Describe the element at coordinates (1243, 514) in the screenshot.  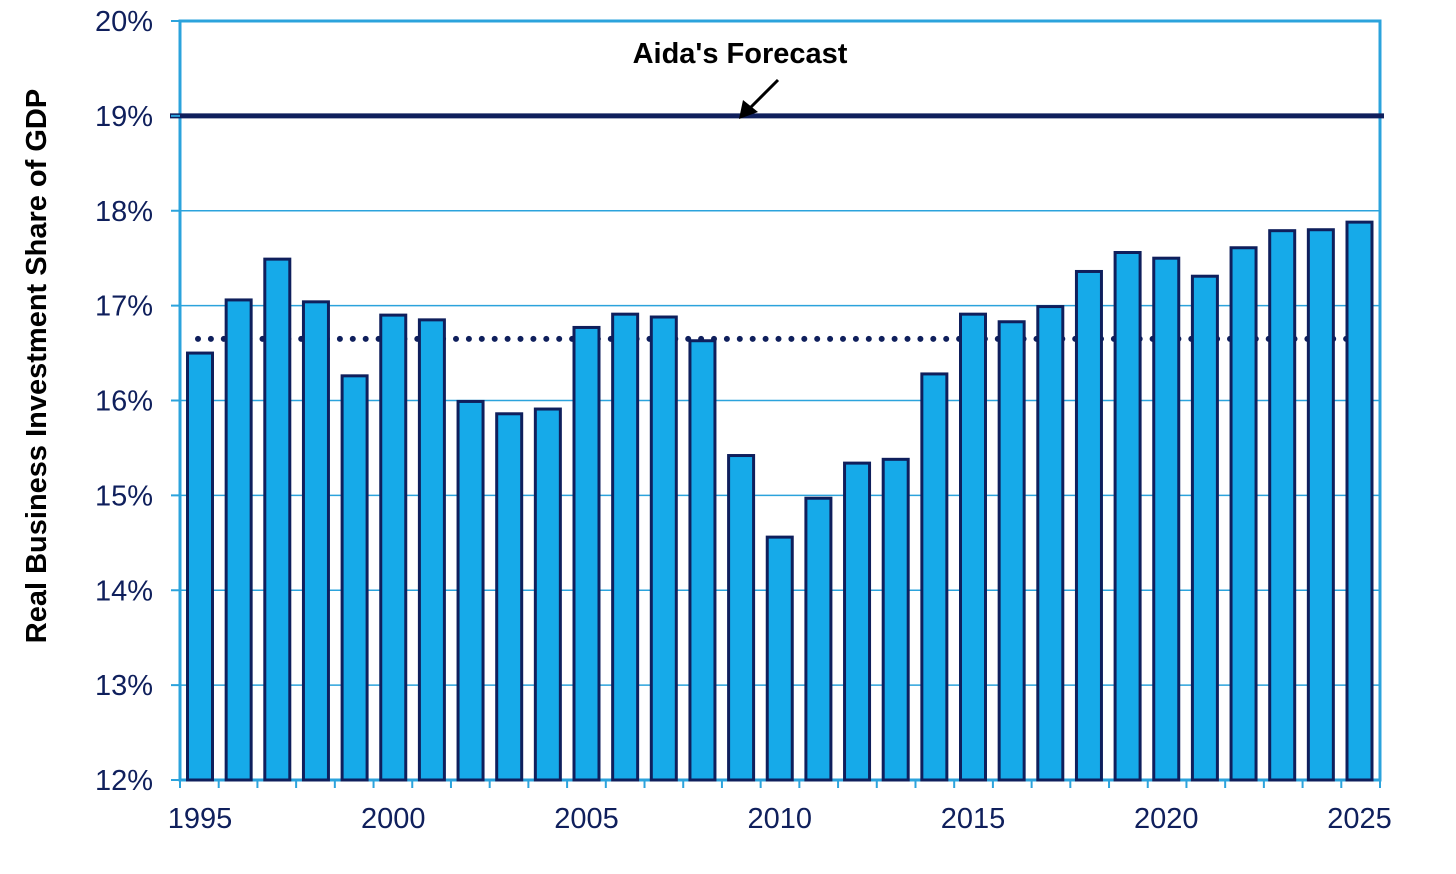
I see `bar-2022` at that location.